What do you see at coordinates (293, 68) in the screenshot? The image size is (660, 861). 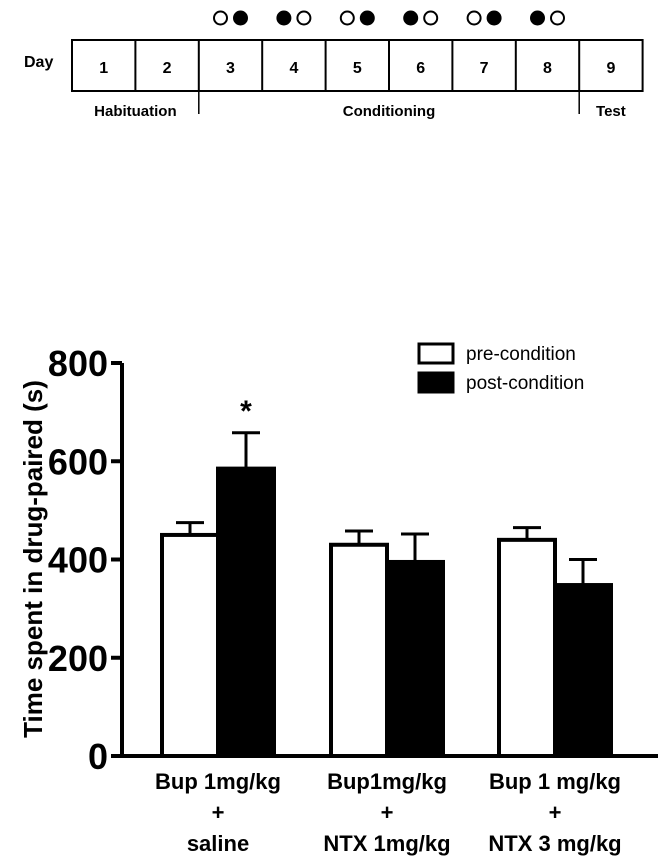 I see `day-cell-label: 4` at bounding box center [293, 68].